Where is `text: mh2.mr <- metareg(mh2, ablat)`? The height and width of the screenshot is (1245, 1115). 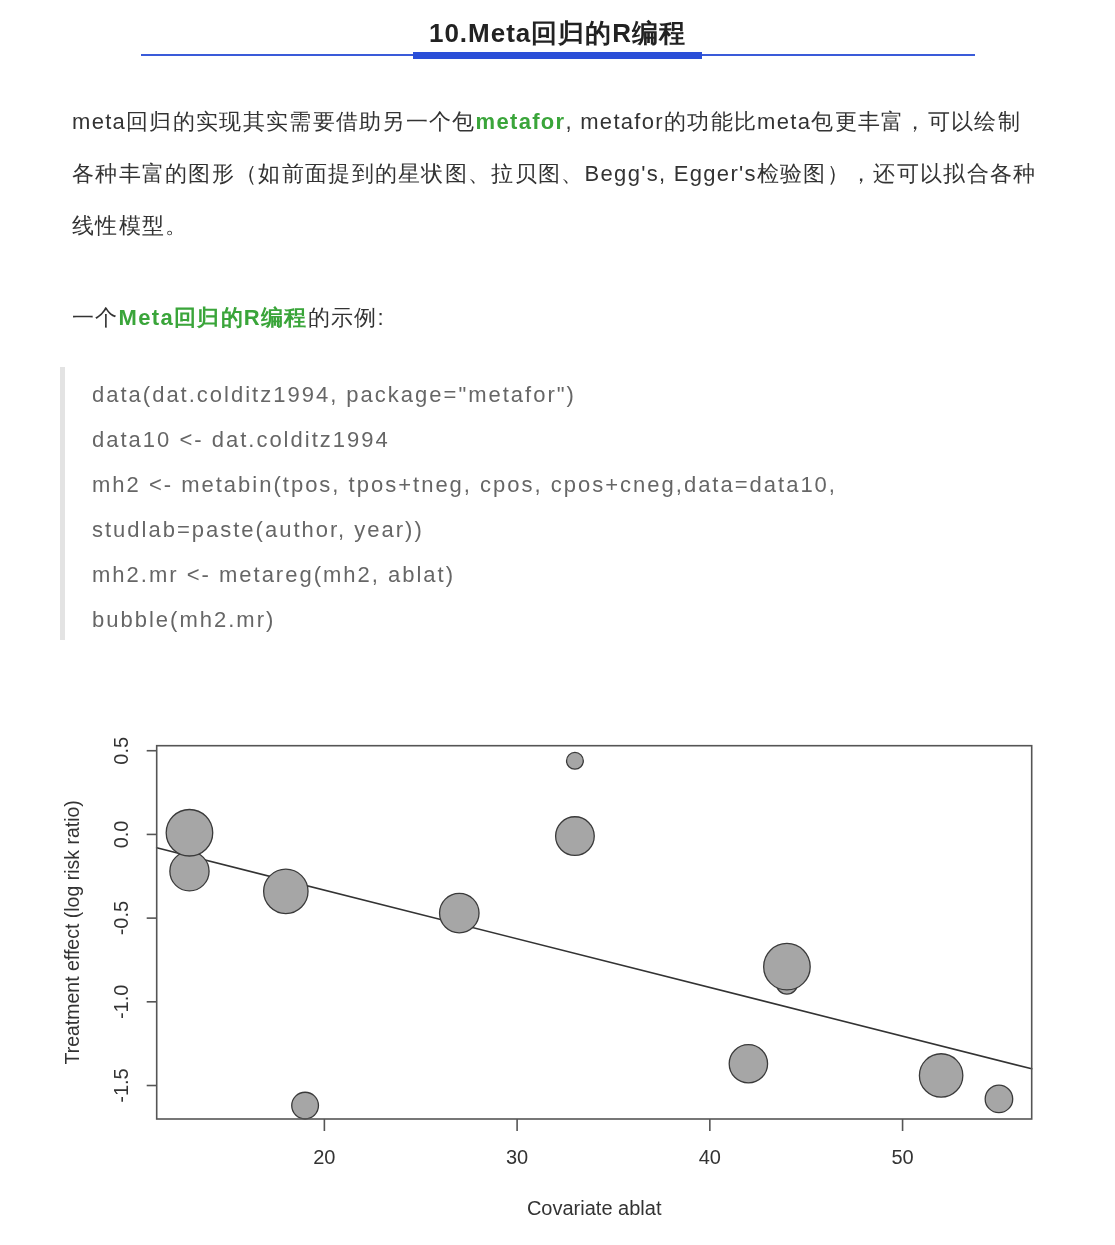 text: mh2.mr <- metareg(mh2, ablat) is located at coordinates (274, 574).